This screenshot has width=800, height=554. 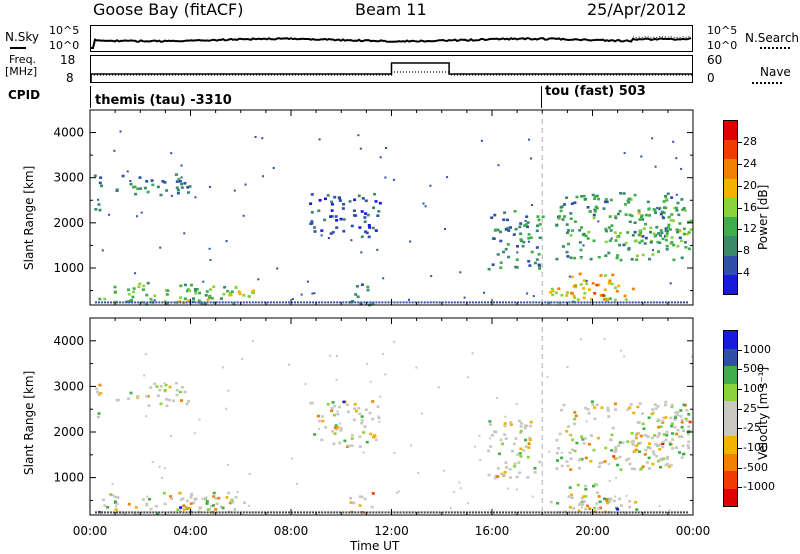 I want to click on cpid-label: CPID, so click(x=24, y=95).